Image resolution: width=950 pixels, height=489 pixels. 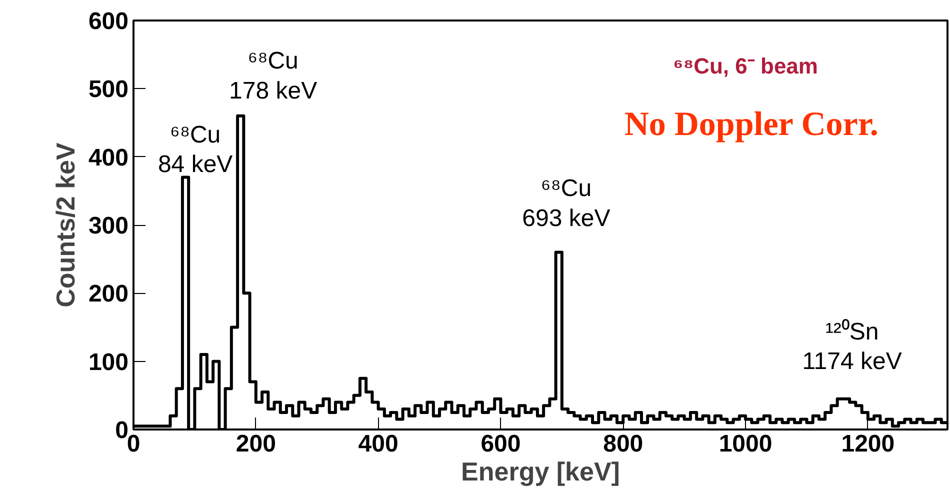 What do you see at coordinates (566, 203) in the screenshot?
I see `annotation: ⁶⁸Cu 693 keV` at bounding box center [566, 203].